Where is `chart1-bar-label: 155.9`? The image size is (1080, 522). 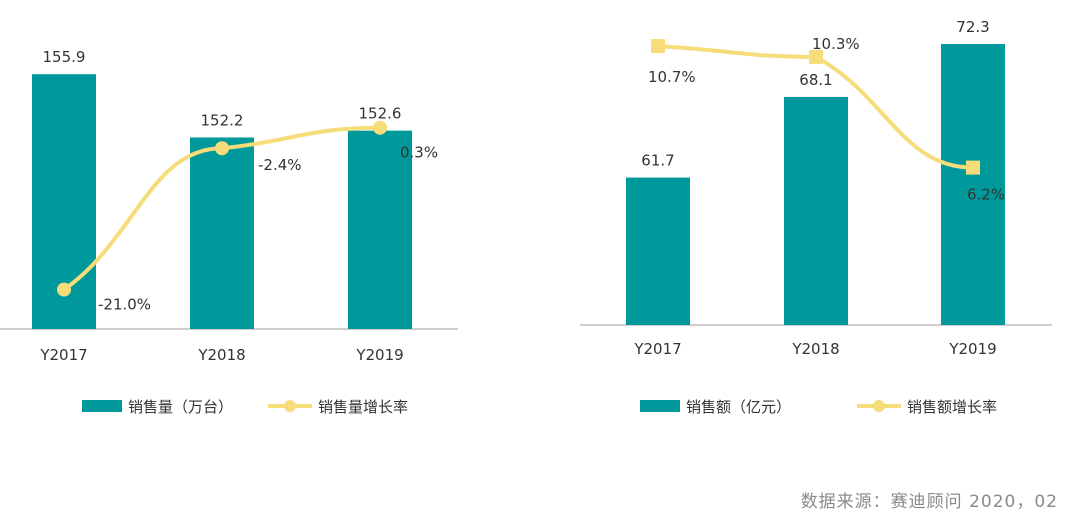 chart1-bar-label: 155.9 is located at coordinates (64, 57).